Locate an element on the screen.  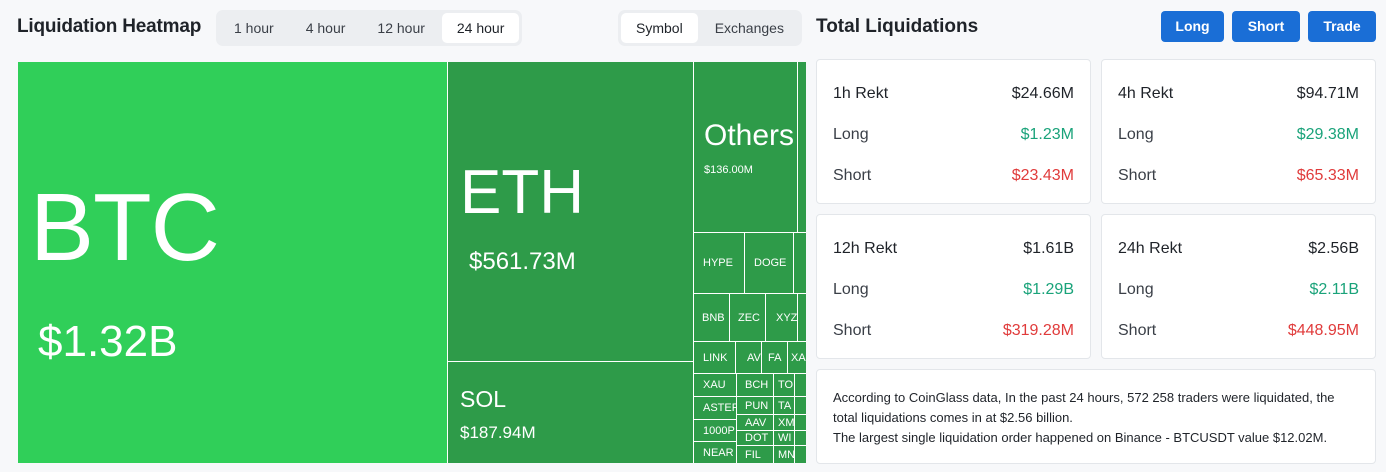
time-option-24h: 24 hour is located at coordinates (480, 28).